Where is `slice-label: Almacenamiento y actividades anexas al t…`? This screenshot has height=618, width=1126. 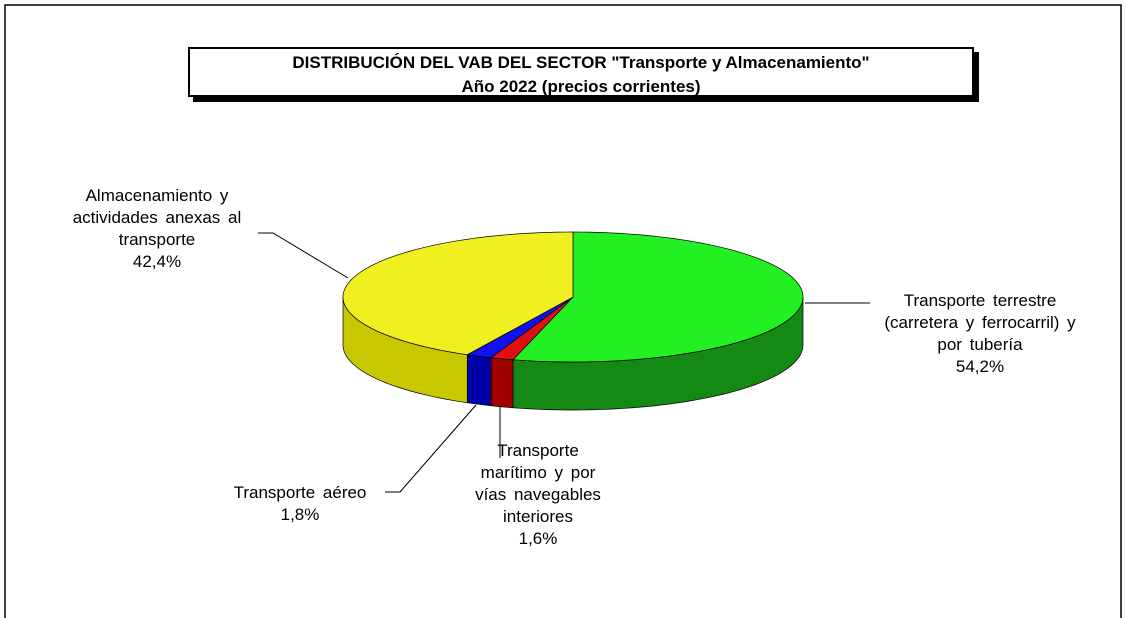 slice-label: Almacenamiento y actividades anexas al t… is located at coordinates (157, 229).